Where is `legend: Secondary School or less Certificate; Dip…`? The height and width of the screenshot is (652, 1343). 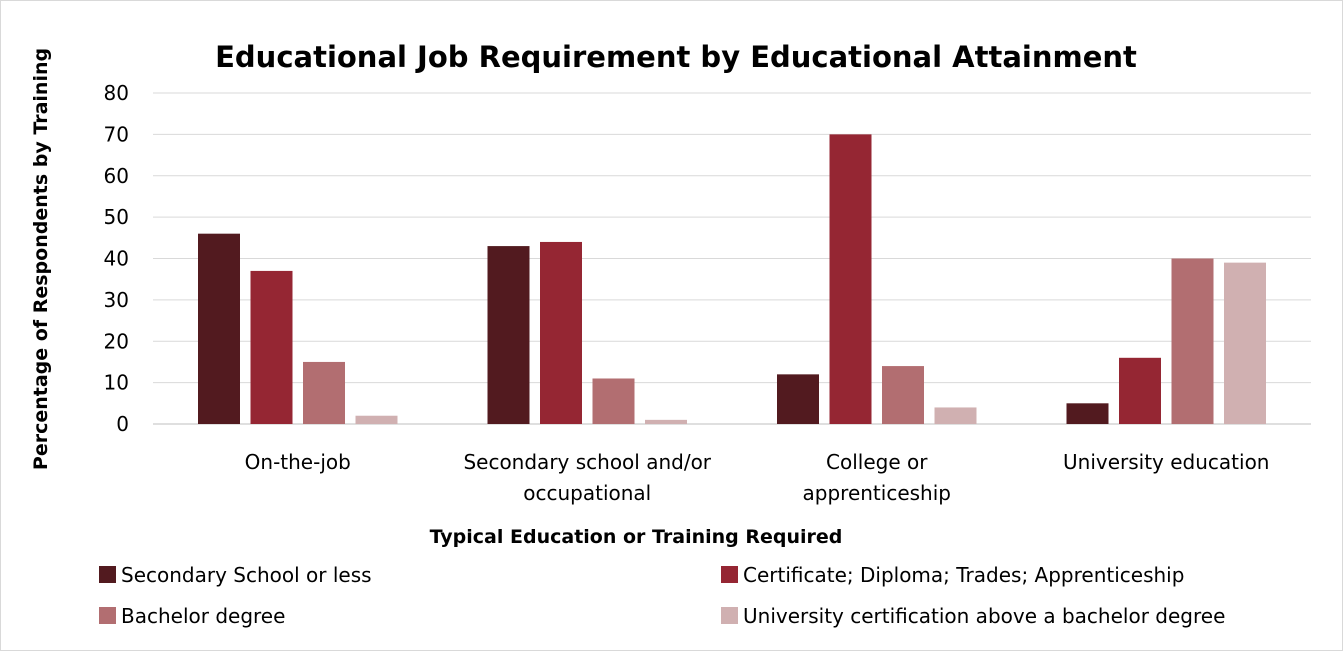 legend: Secondary School or less Certificate; Dip… is located at coordinates (662, 595).